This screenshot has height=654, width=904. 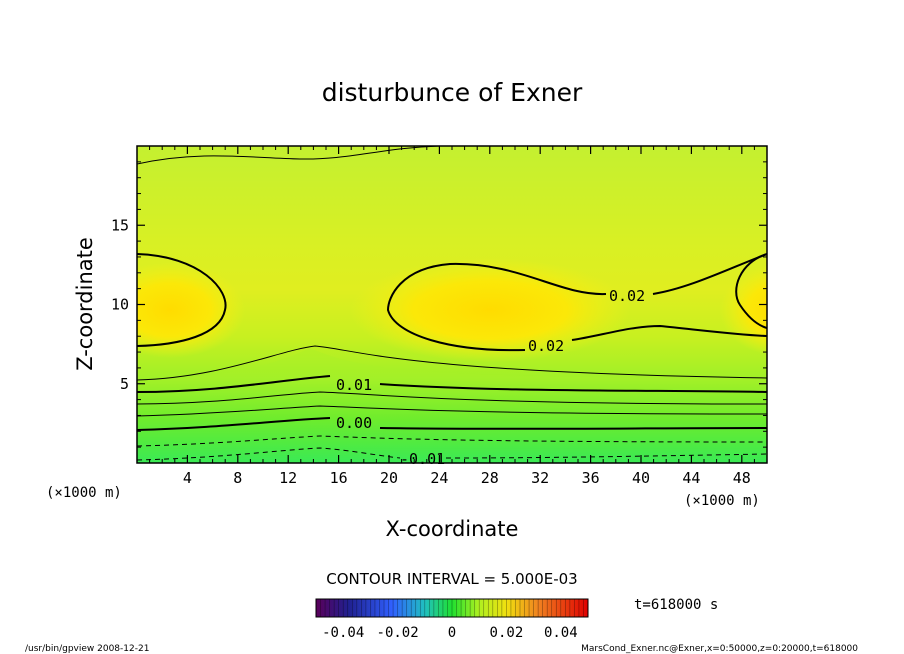 What do you see at coordinates (742, 478) in the screenshot?
I see `x-tick-label: 48` at bounding box center [742, 478].